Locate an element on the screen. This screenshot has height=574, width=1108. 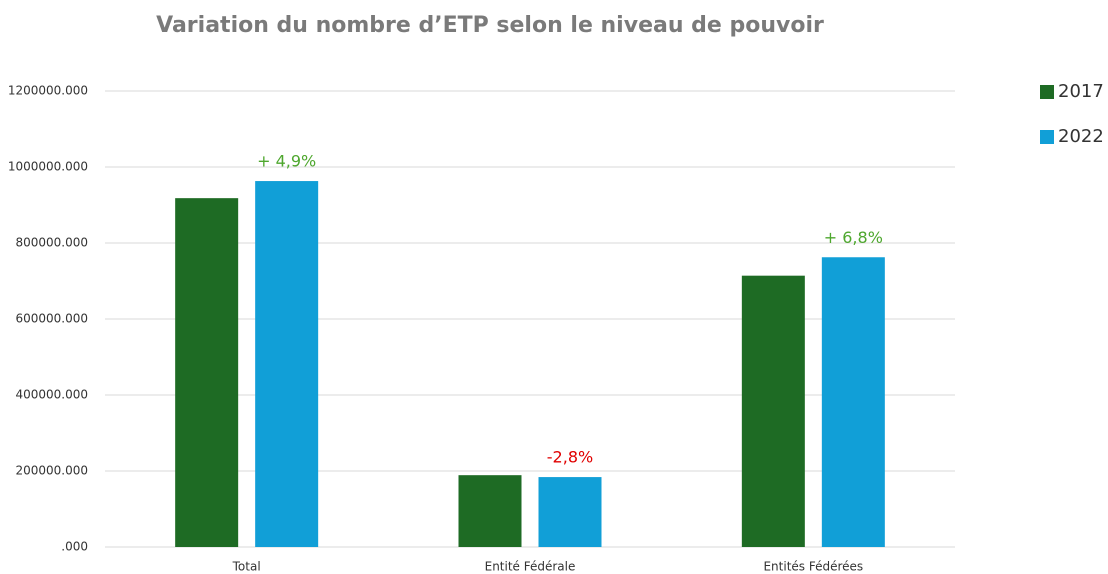
y-tick-label: .000 is located at coordinates (74, 547).